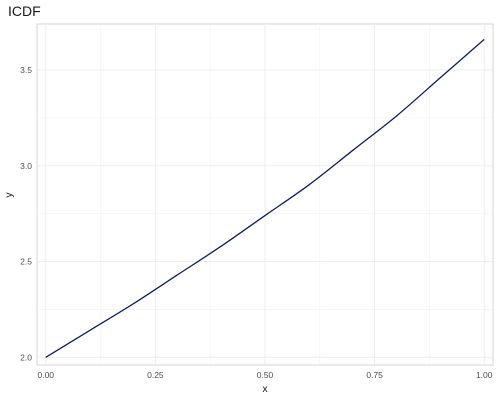 Image resolution: width=500 pixels, height=400 pixels. I want to click on x-axis-title: x, so click(265, 389).